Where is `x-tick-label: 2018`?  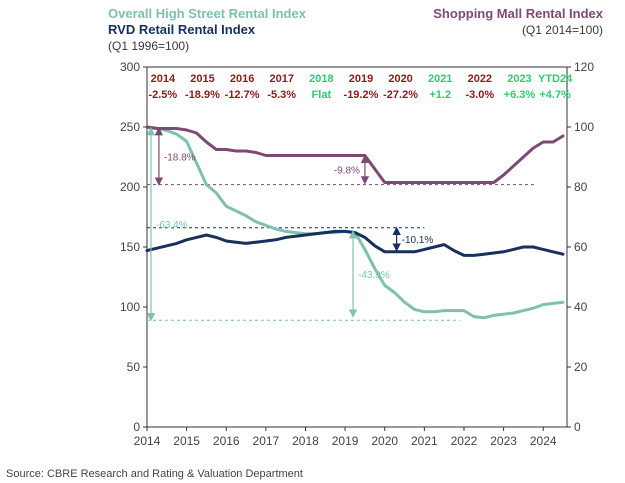
x-tick-label: 2018 is located at coordinates (305, 441).